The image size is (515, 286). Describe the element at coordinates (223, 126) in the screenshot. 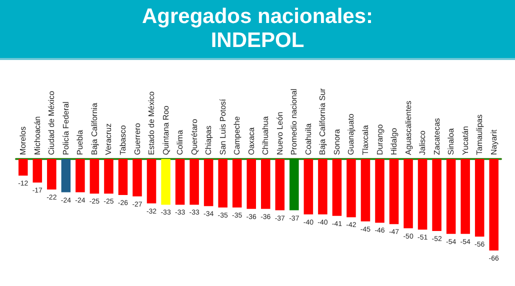

I see `x-tick-label: San Luis Potosí` at that location.